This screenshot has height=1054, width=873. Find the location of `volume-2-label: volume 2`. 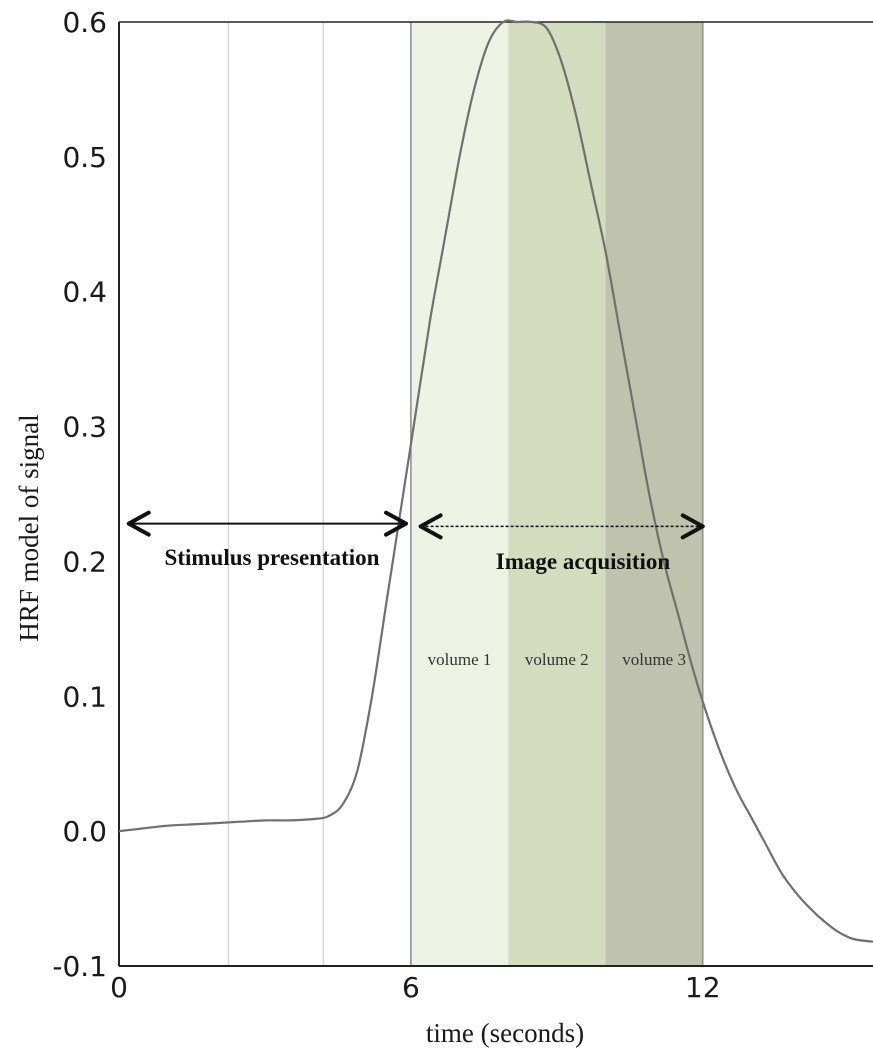

volume-2-label: volume 2 is located at coordinates (557, 659).